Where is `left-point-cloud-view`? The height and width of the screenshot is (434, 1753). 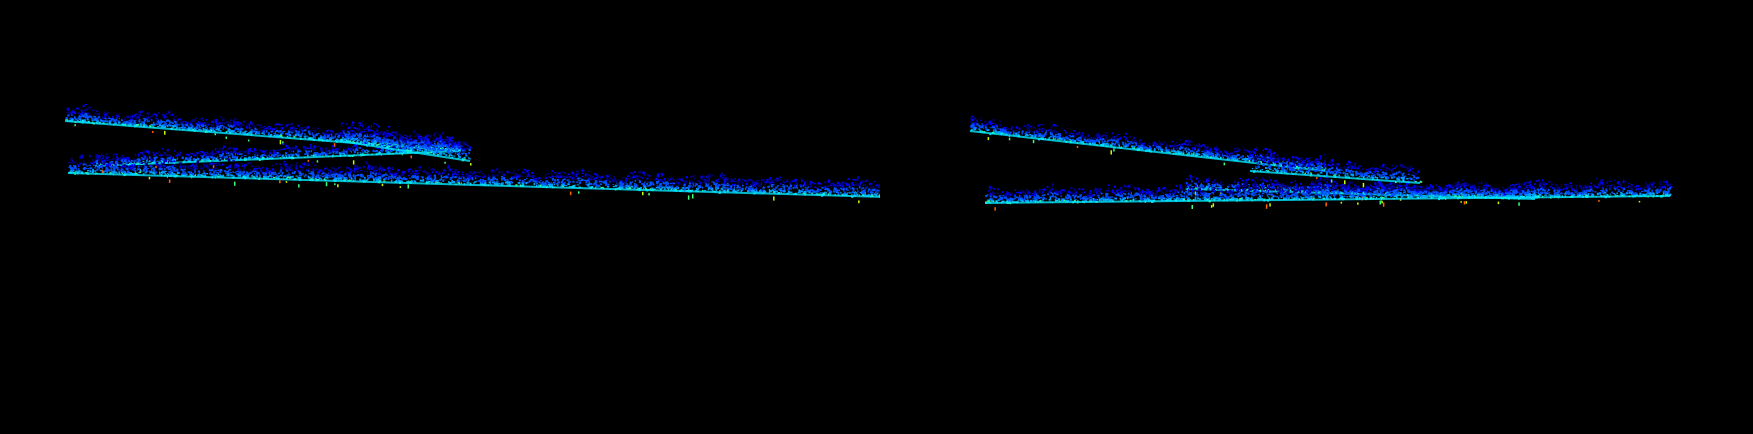 left-point-cloud-view is located at coordinates (472, 154).